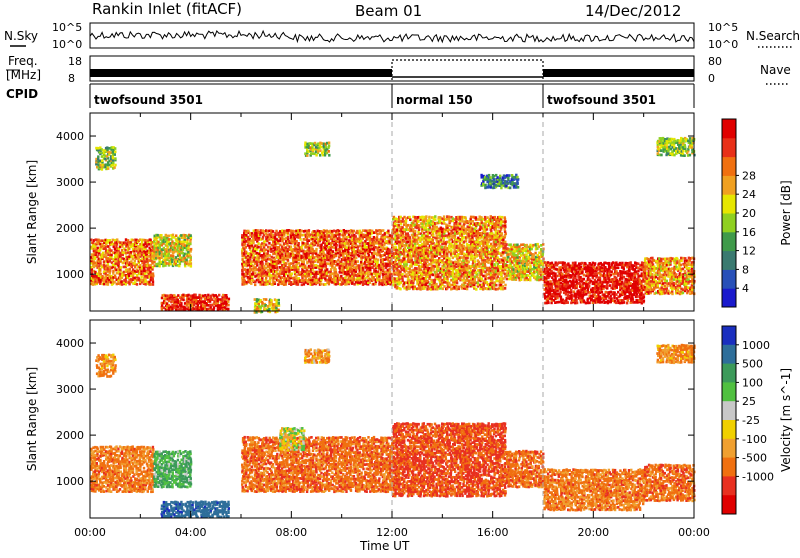 This screenshot has width=800, height=558. I want to click on noise-panel-frame, so click(392, 35).